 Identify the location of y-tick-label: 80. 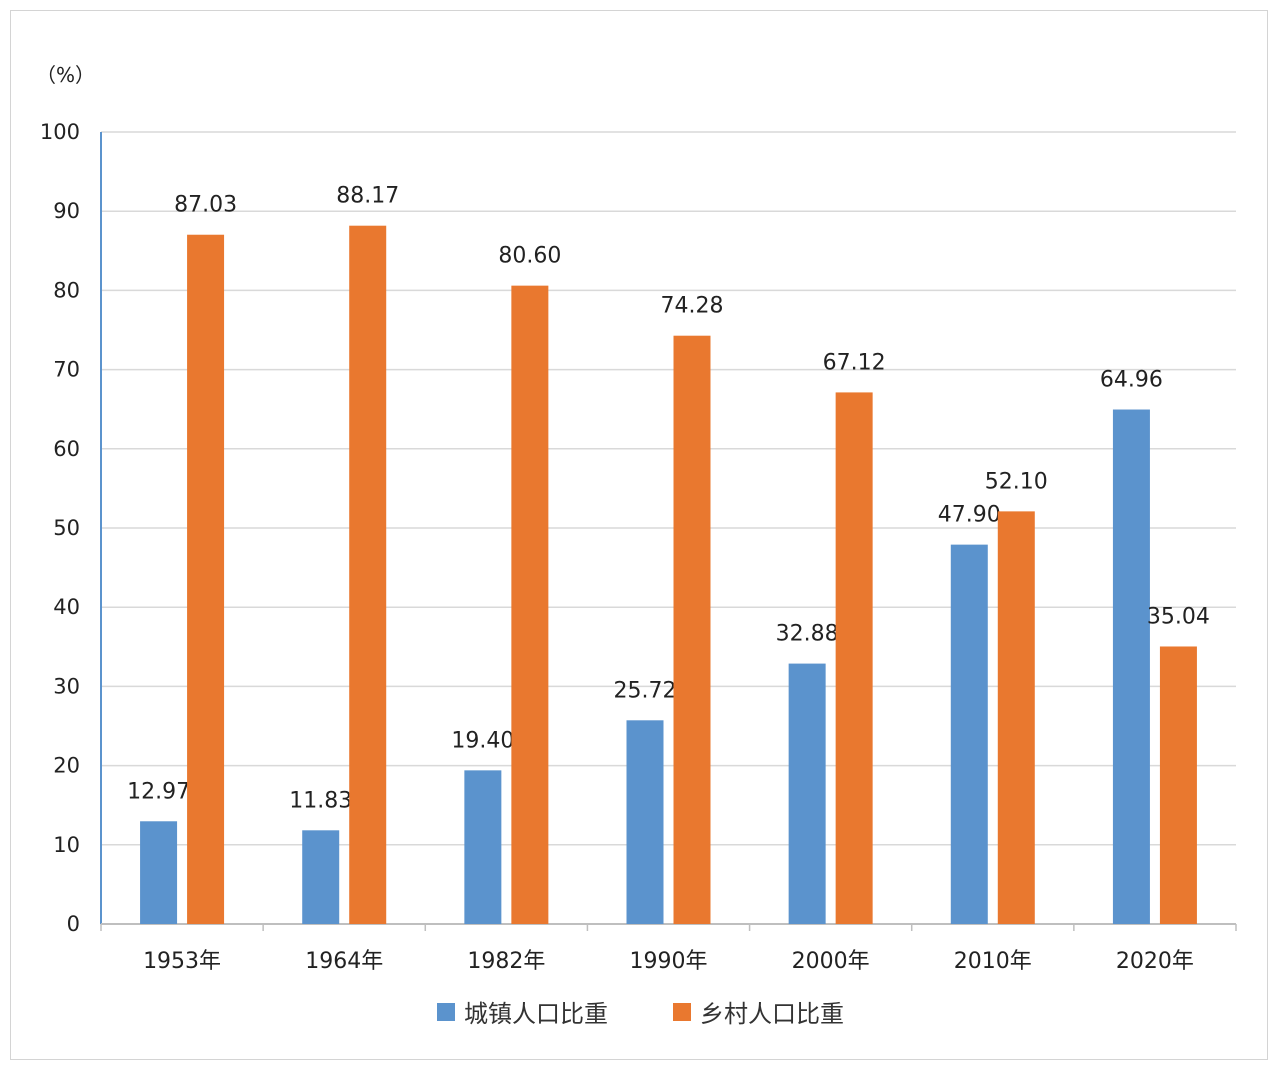
(66, 290).